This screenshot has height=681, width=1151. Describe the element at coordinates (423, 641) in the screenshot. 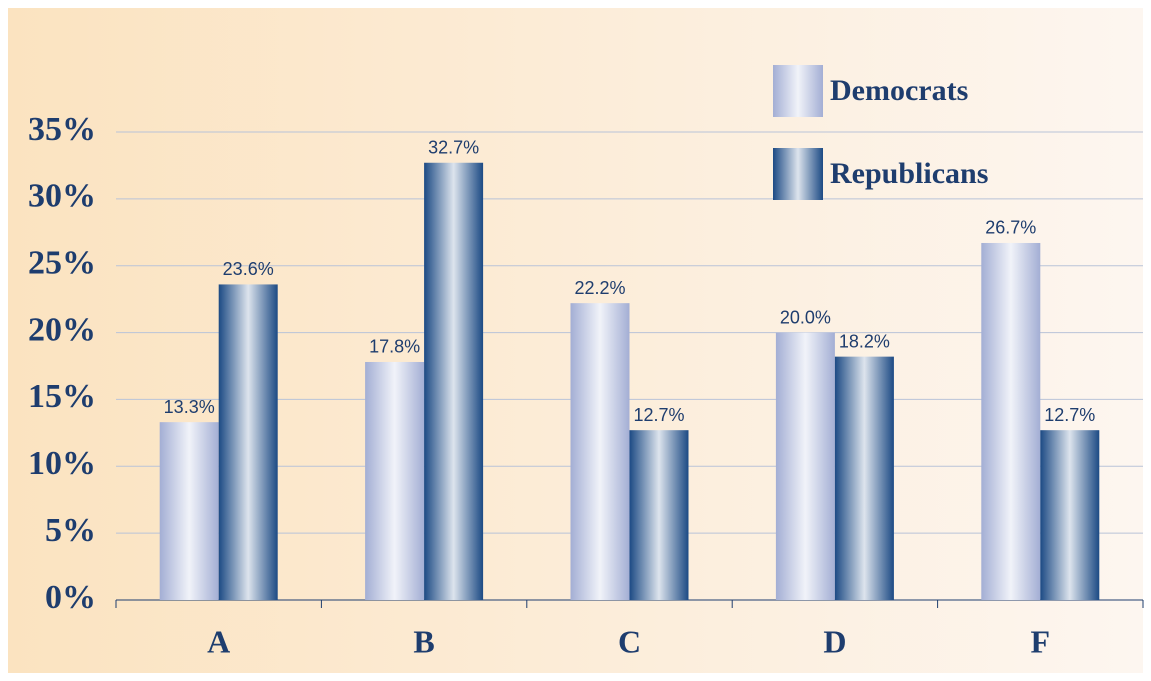

I see `x-tick-label: B` at that location.